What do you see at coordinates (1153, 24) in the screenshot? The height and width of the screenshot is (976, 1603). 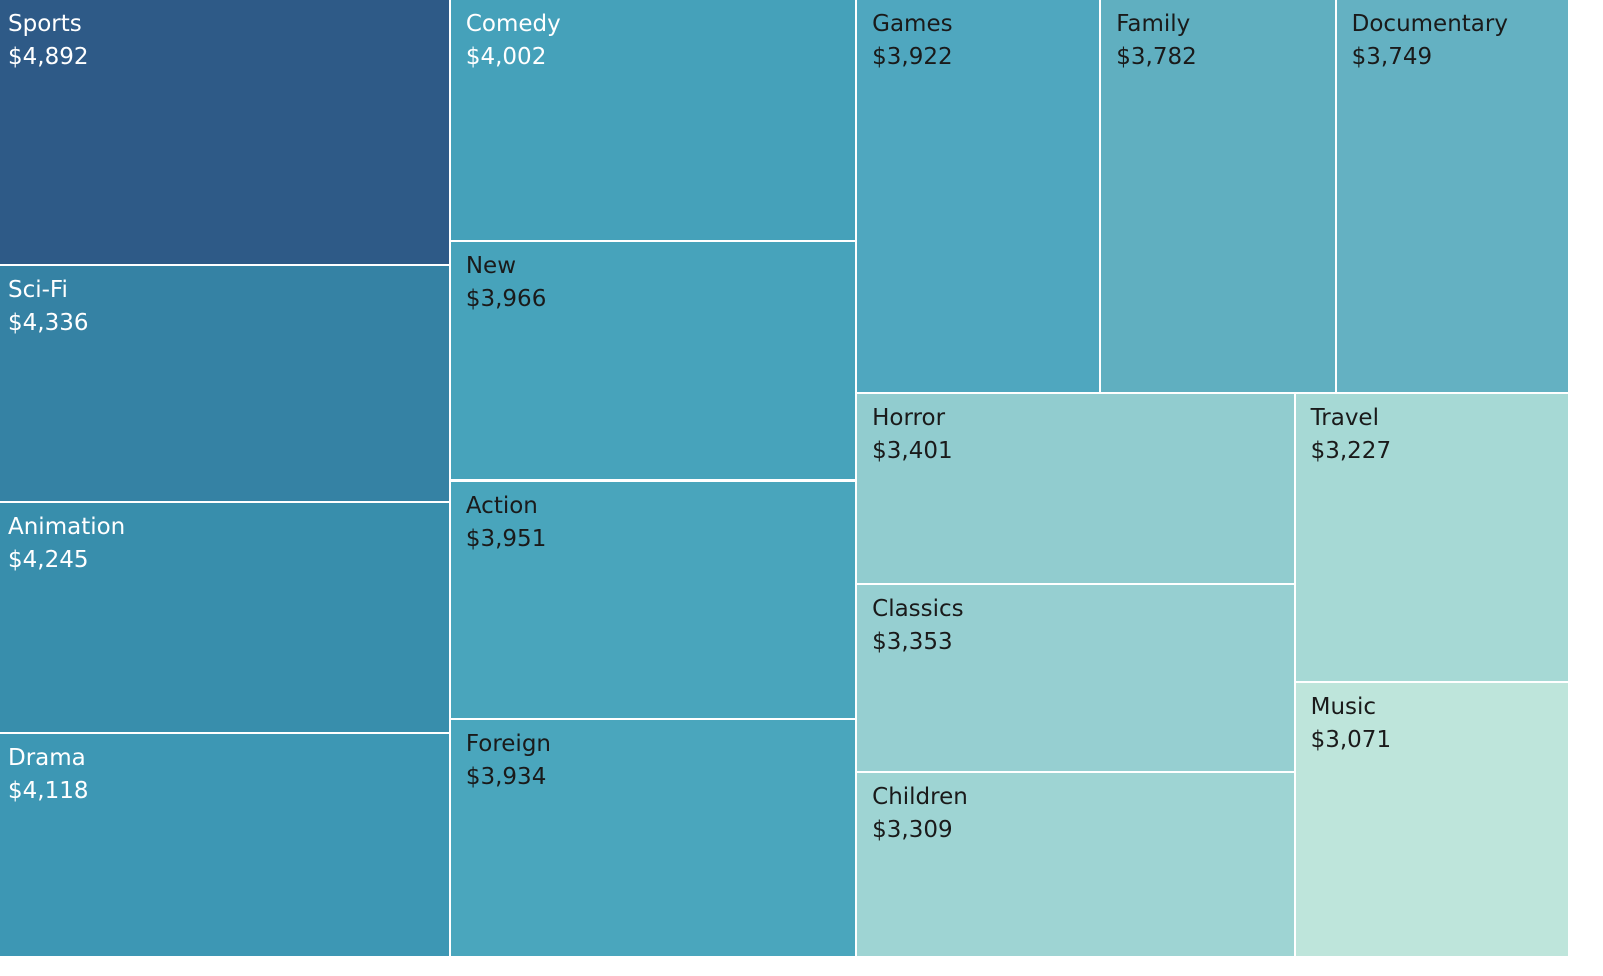 I see `tile-category-label: Family` at bounding box center [1153, 24].